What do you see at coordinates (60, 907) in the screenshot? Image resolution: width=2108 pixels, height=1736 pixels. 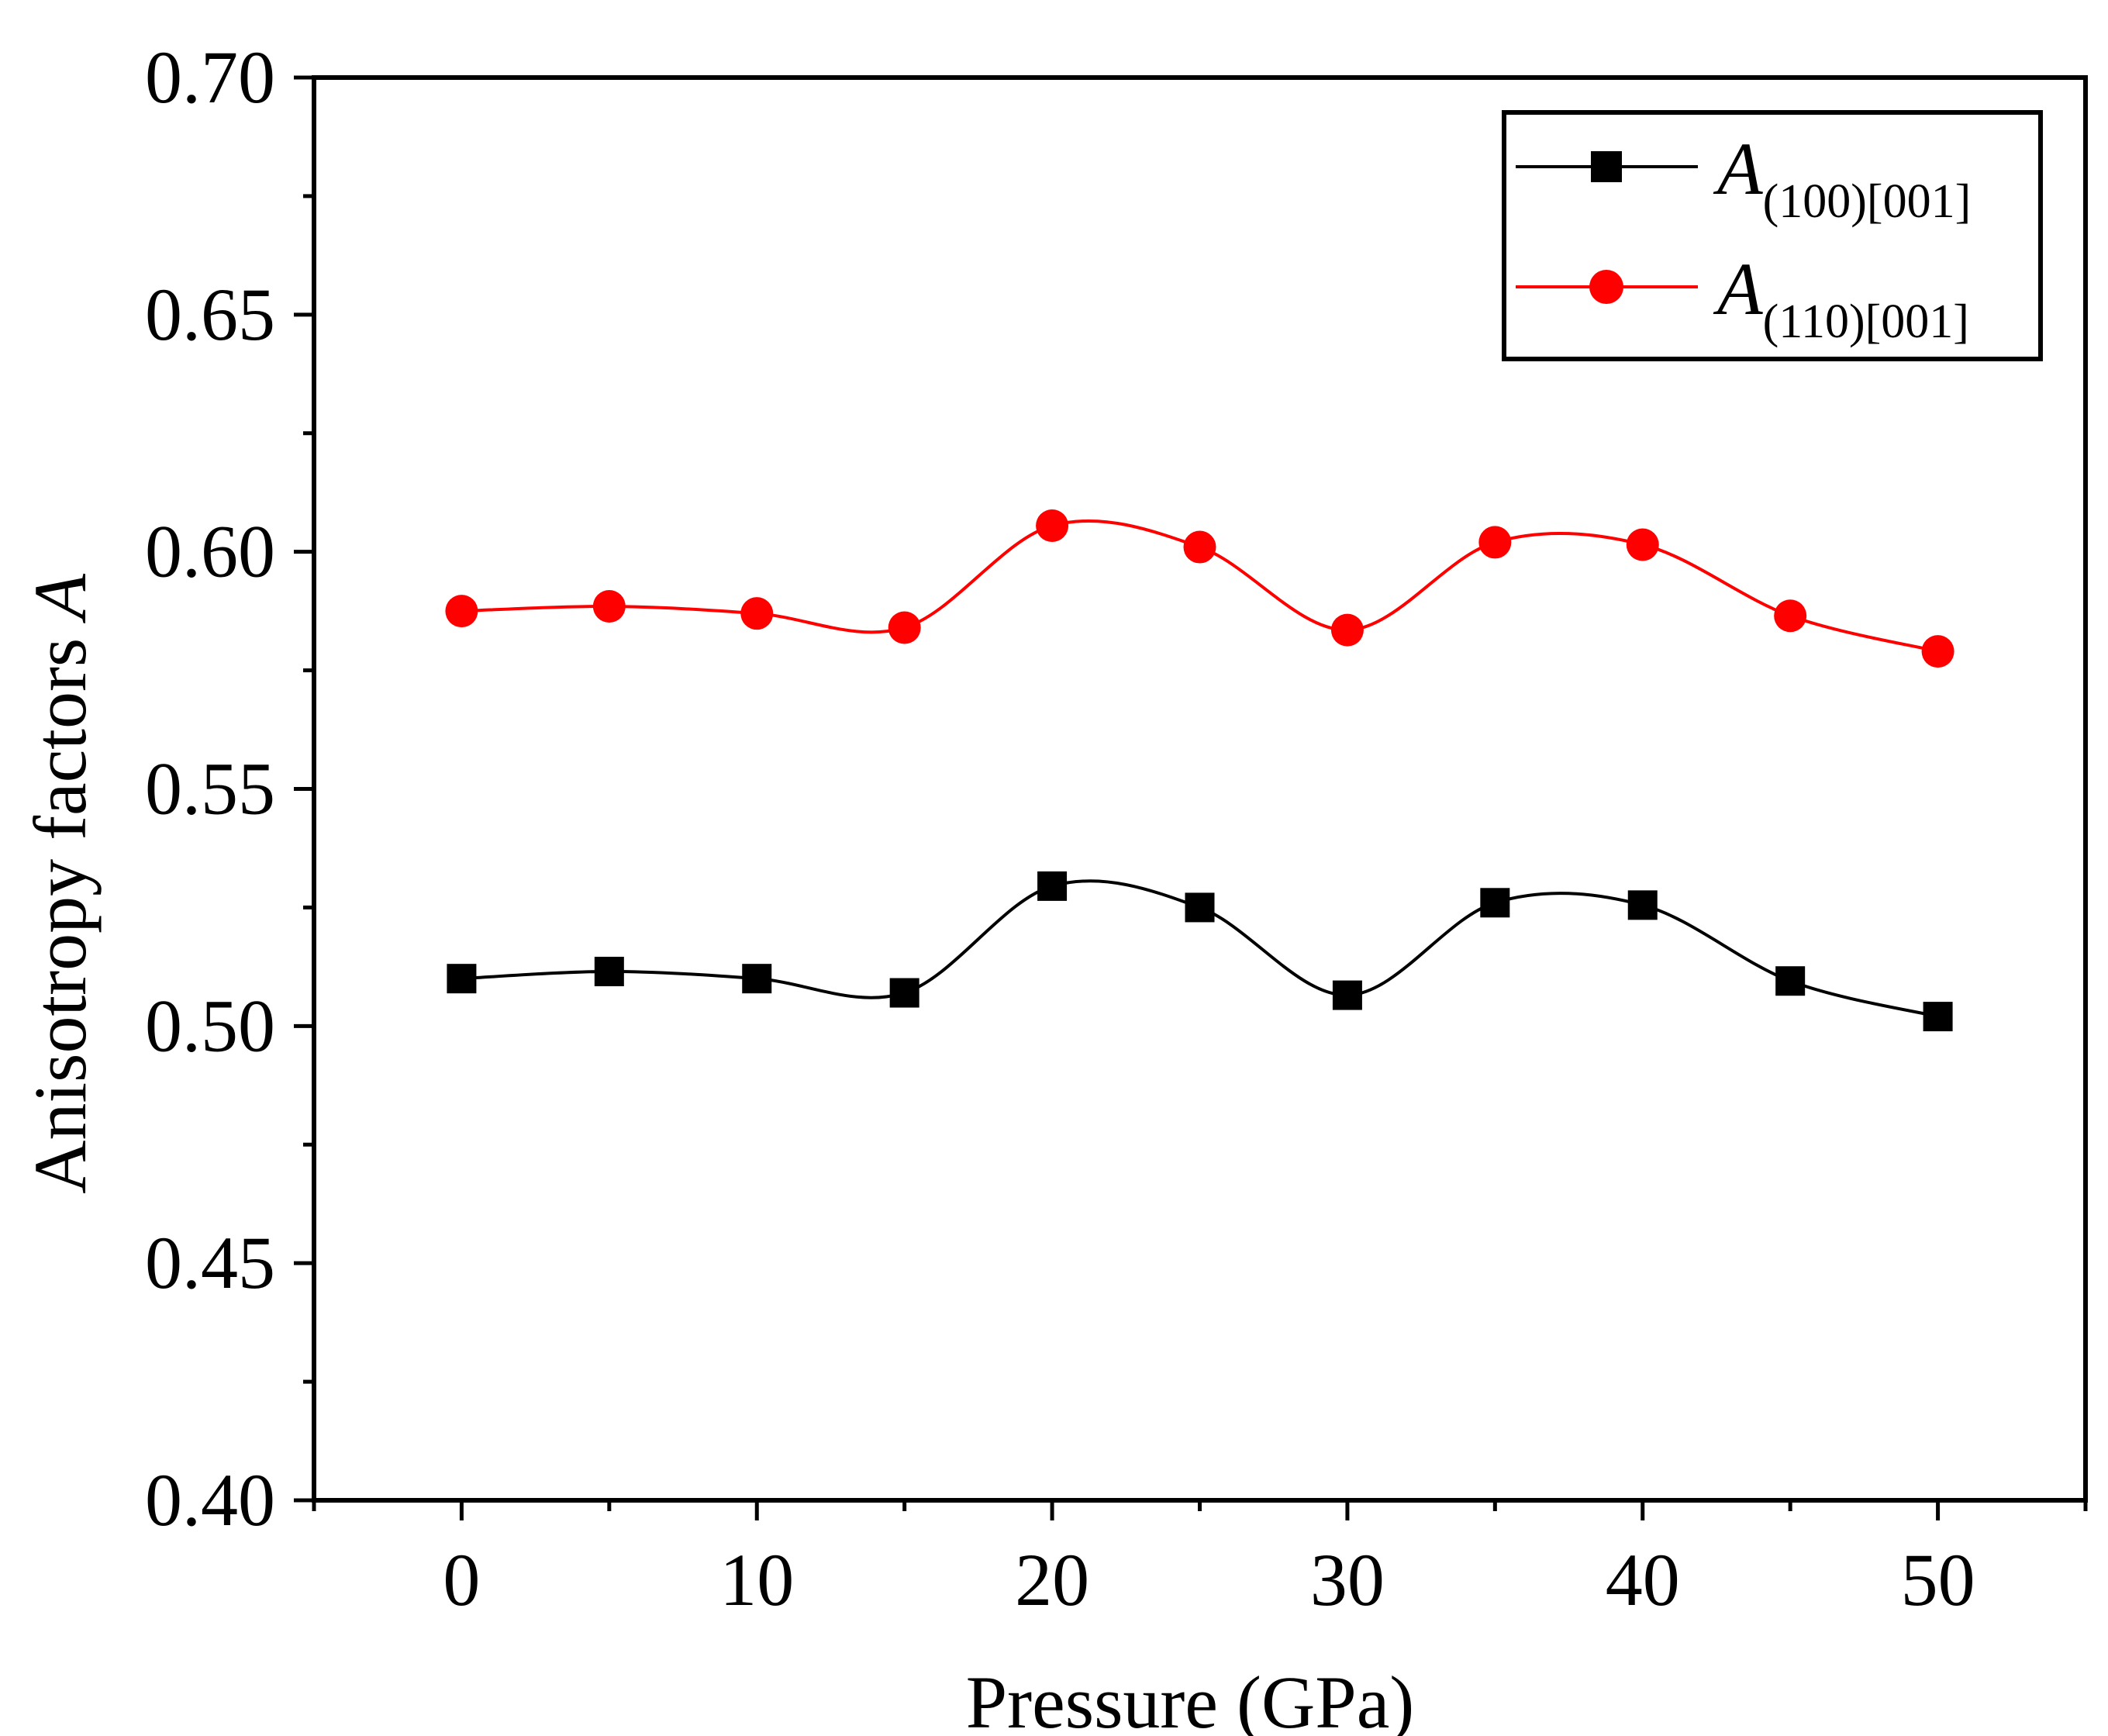 I see `y-axis-title-text: Anisotropy factors` at bounding box center [60, 907].